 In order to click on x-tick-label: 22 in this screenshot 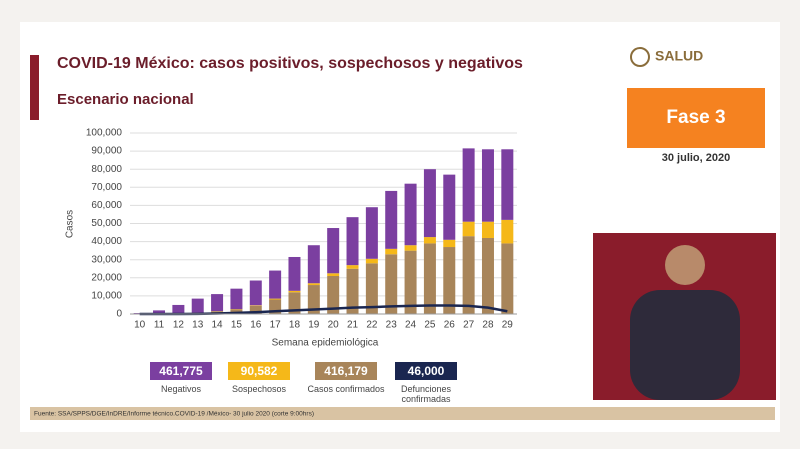, I will do `click(372, 325)`.